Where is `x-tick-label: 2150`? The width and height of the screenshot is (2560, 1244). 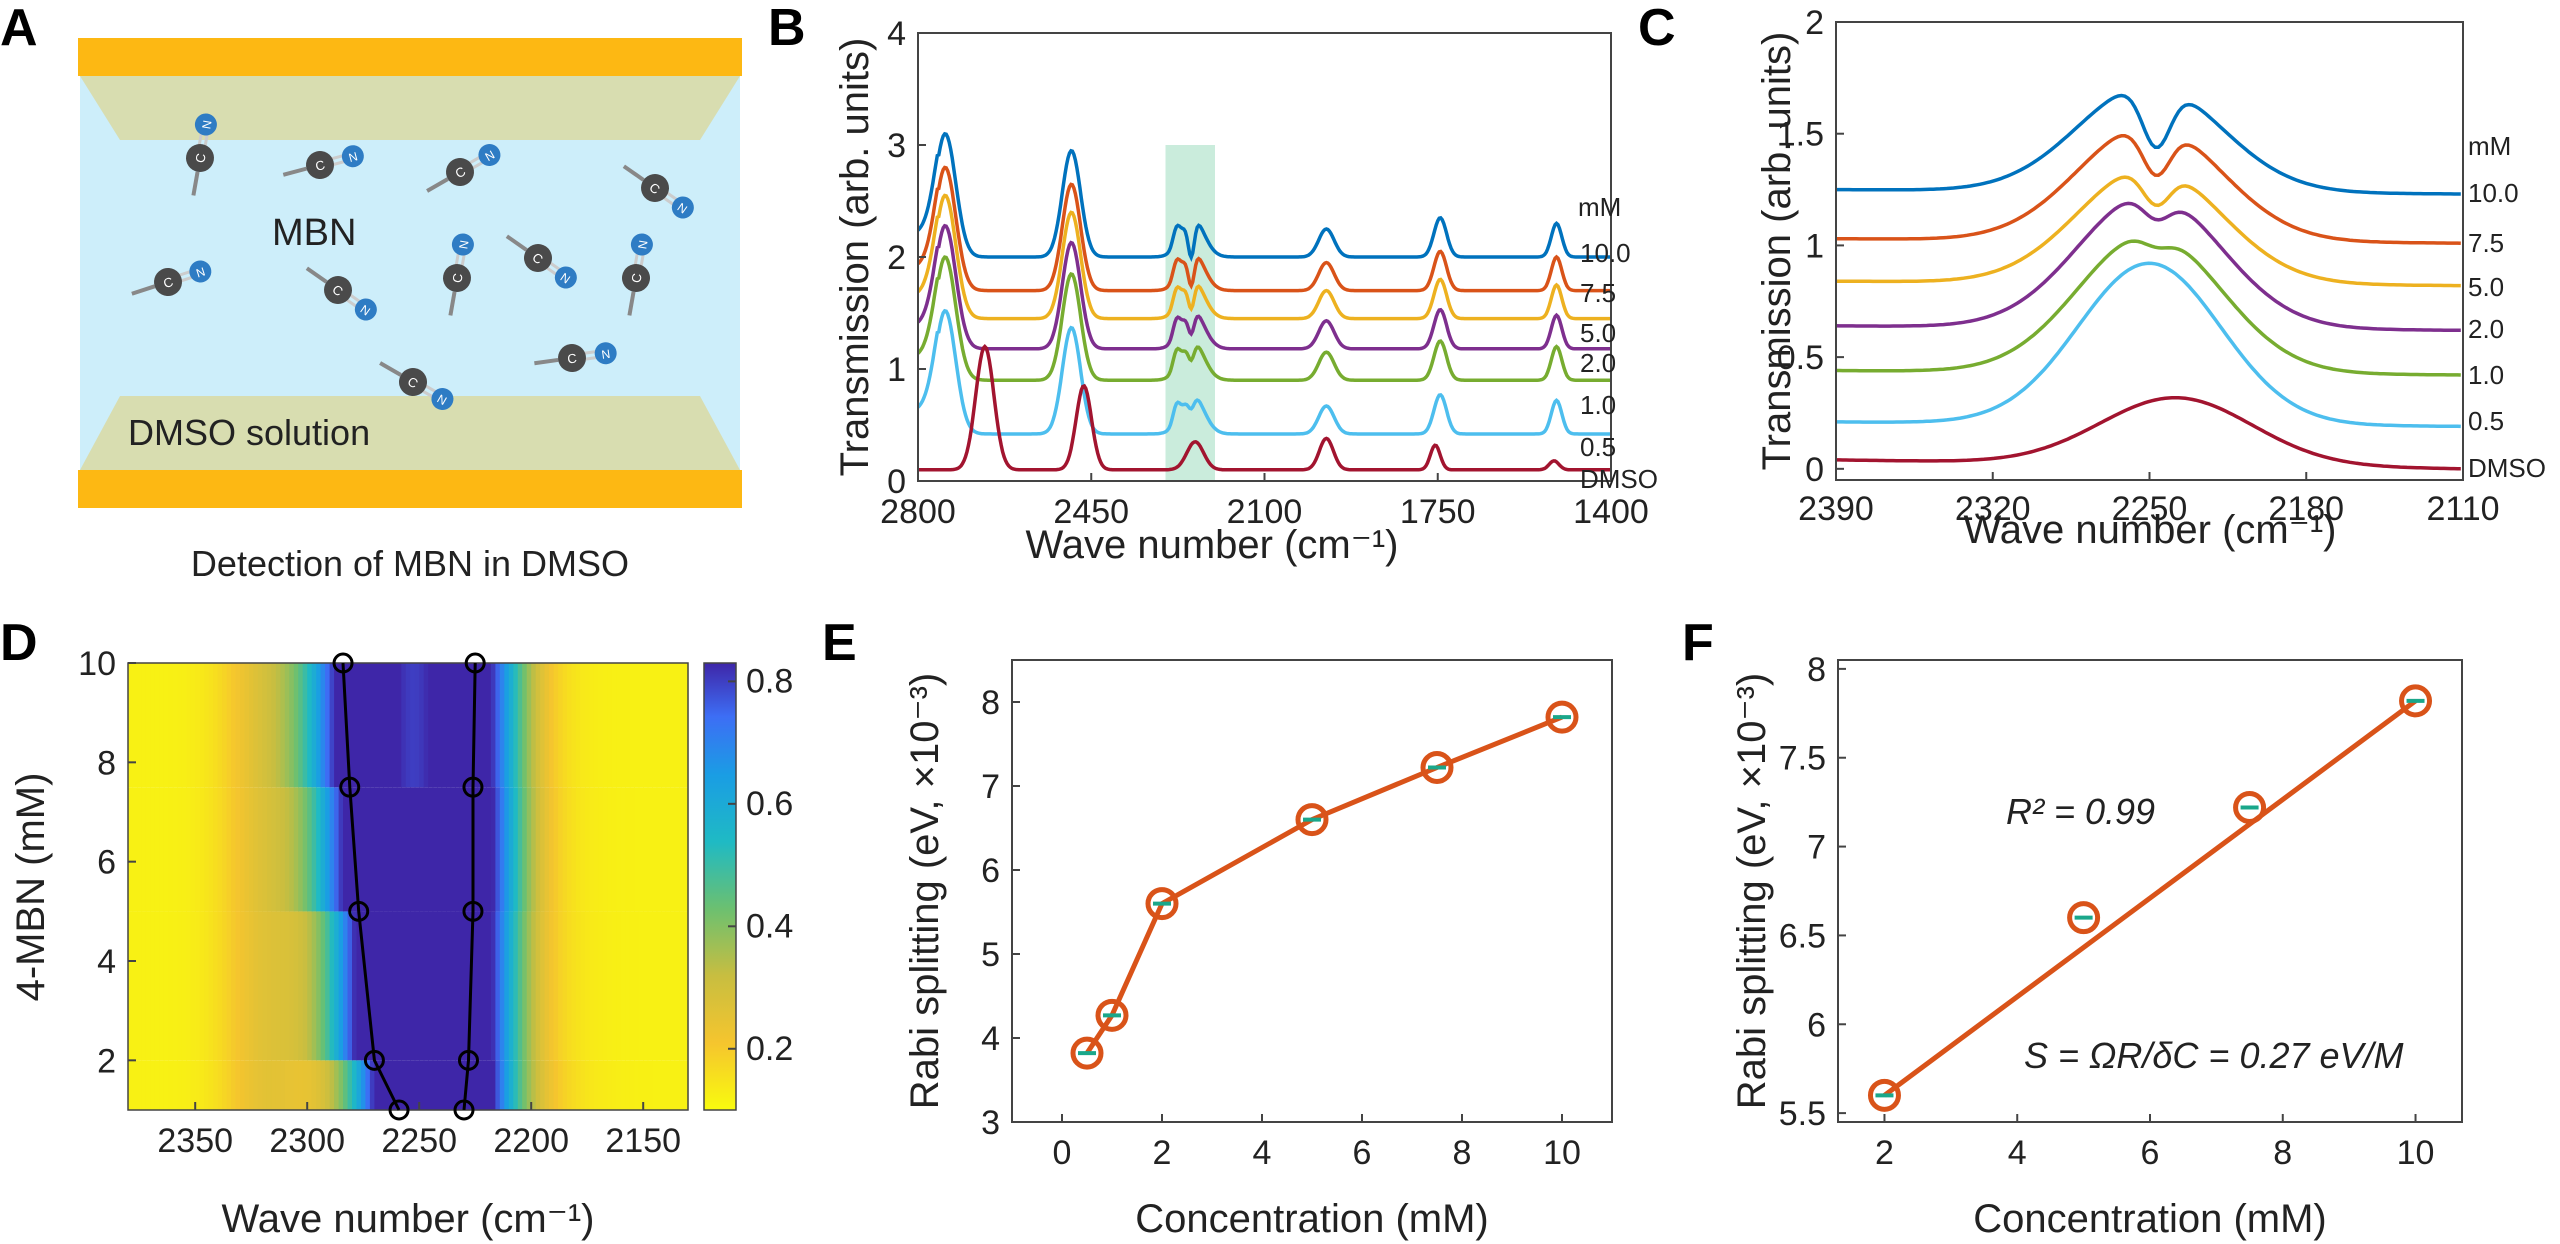 x-tick-label: 2150 is located at coordinates (643, 1141).